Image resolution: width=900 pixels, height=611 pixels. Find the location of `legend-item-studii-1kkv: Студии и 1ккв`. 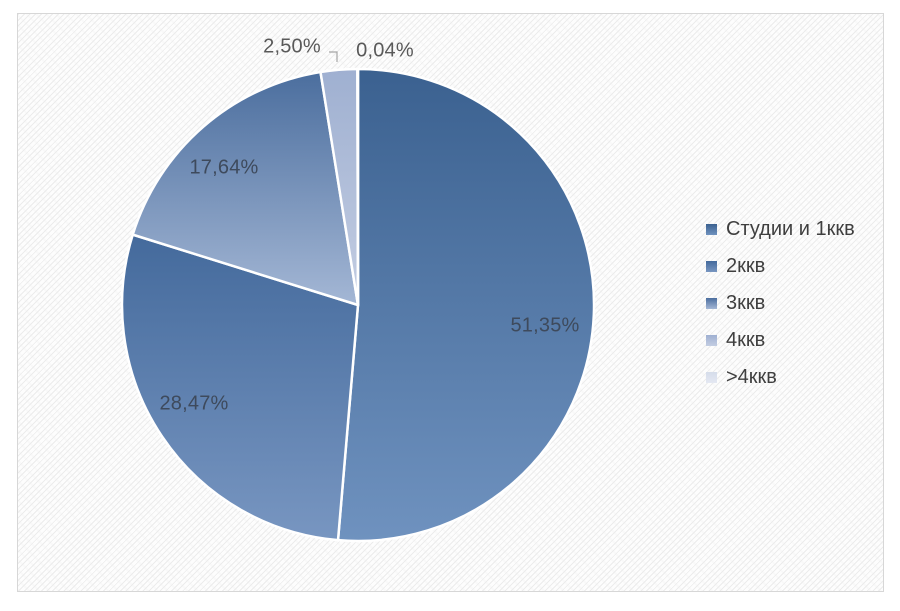

legend-item-studii-1kkv: Студии и 1ккв is located at coordinates (780, 229).